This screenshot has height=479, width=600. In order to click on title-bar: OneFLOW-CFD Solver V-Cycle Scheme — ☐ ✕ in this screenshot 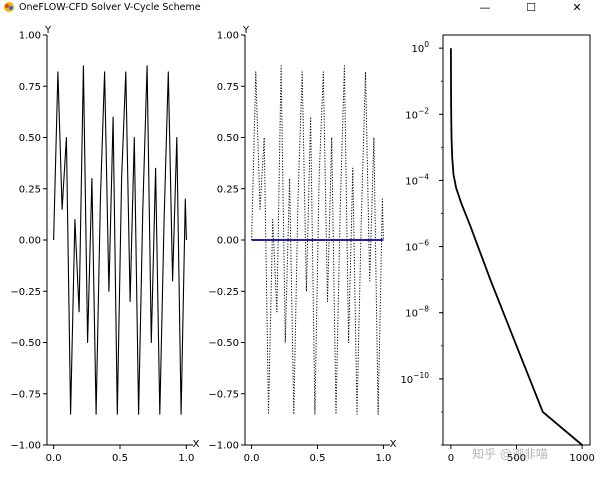, I will do `click(300, 7)`.